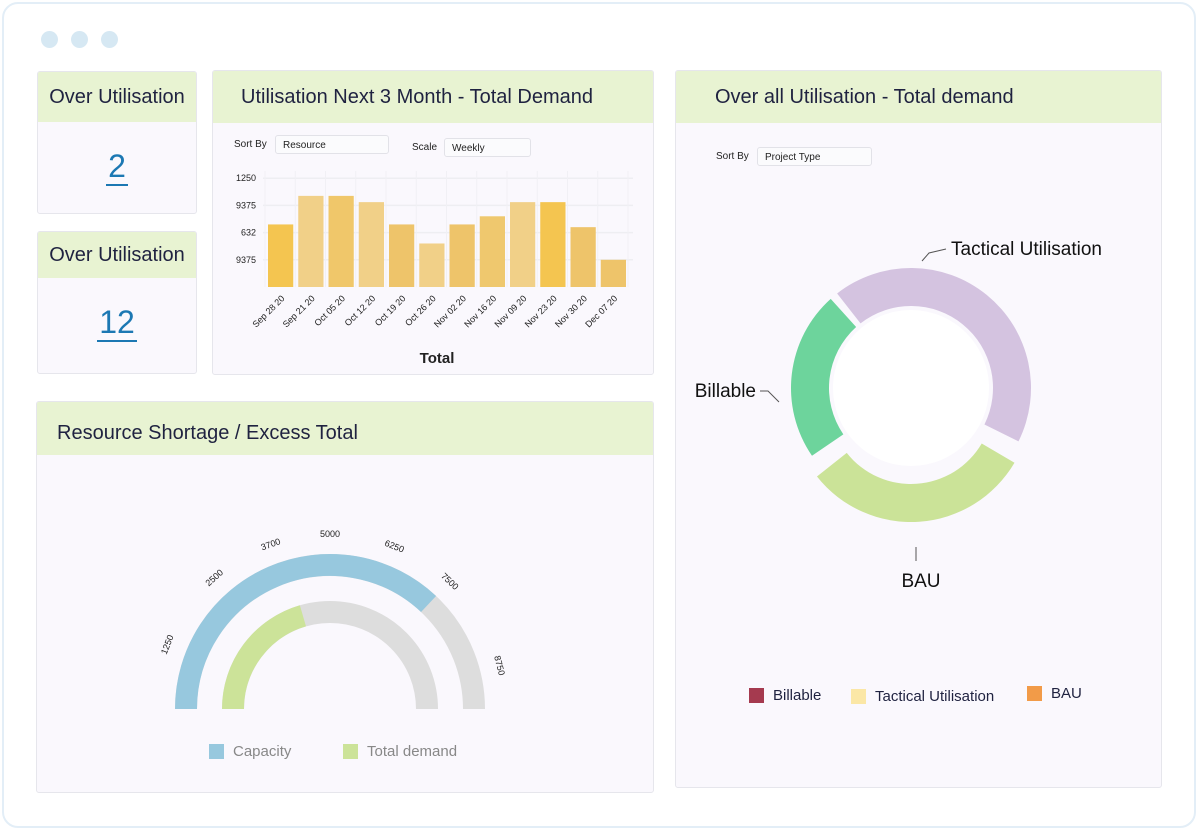  What do you see at coordinates (814, 156) in the screenshot?
I see `sort-by-select: Project Type` at bounding box center [814, 156].